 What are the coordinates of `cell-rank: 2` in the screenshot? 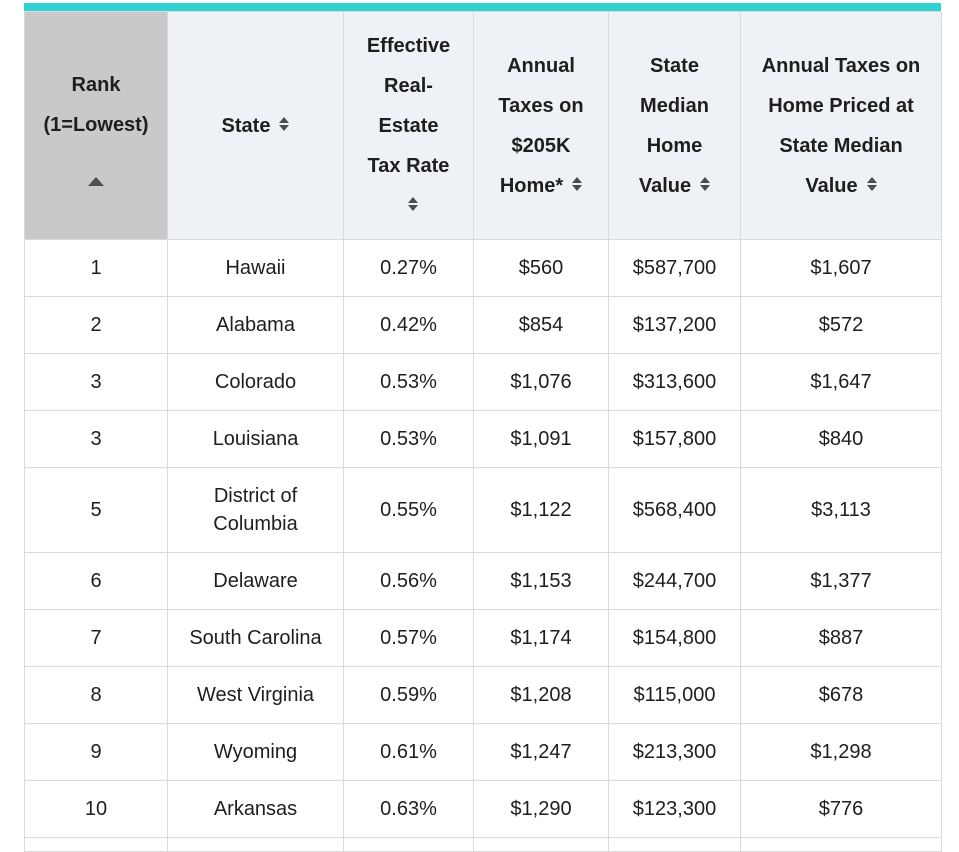 It's located at (96, 325).